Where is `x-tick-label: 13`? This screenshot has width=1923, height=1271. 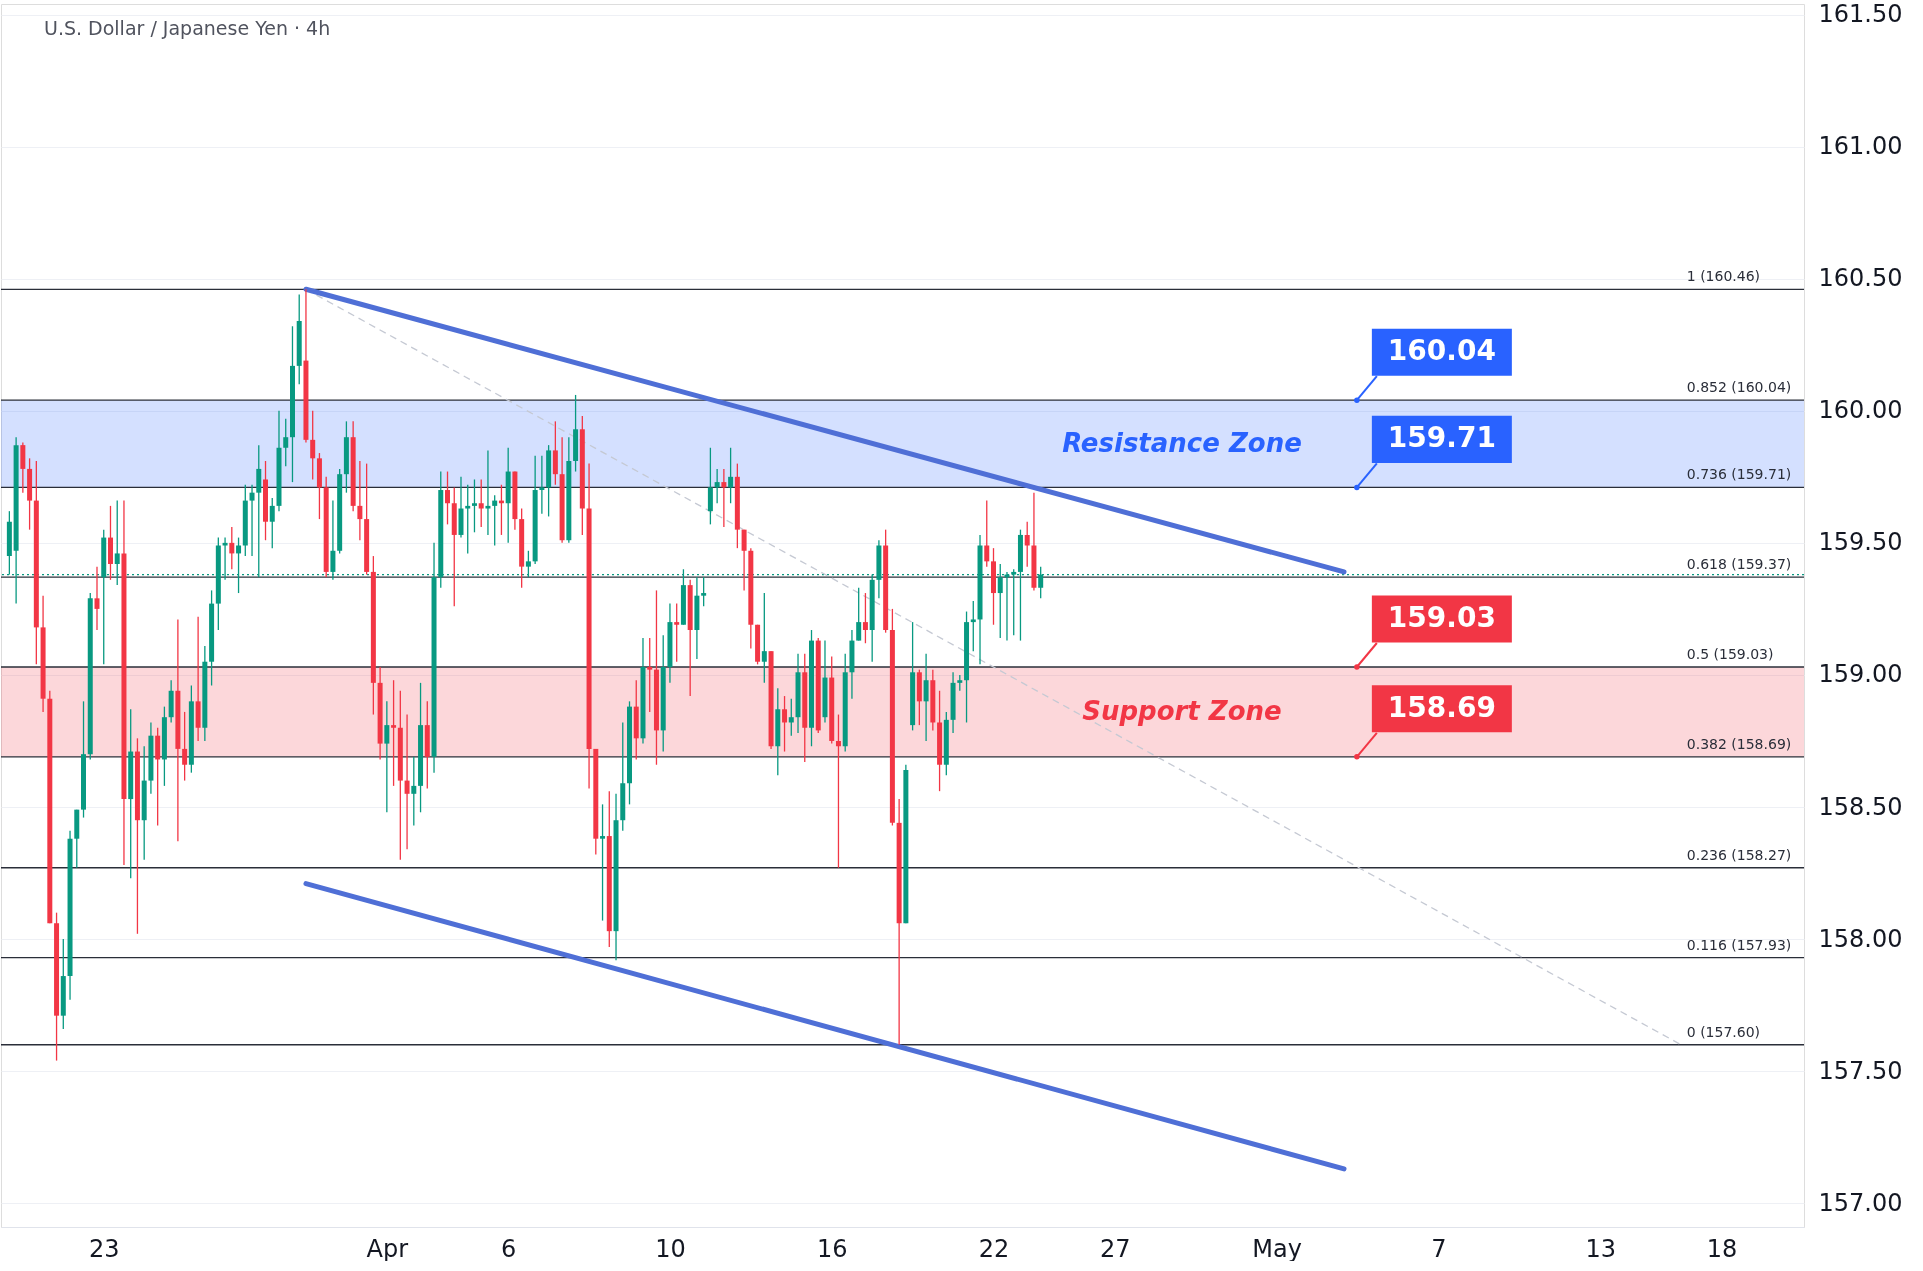 x-tick-label: 13 is located at coordinates (1600, 1248).